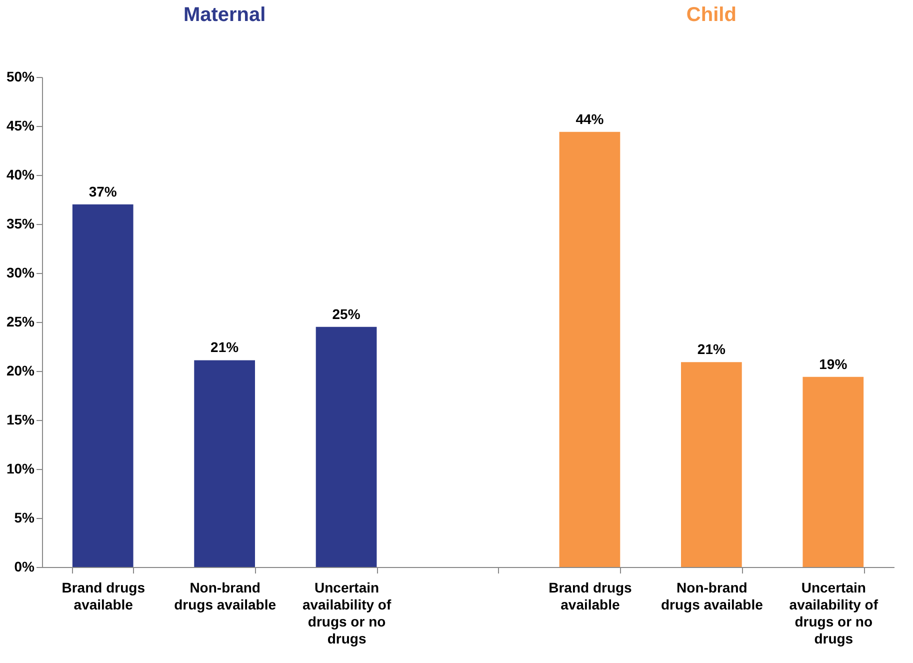  What do you see at coordinates (21, 322) in the screenshot?
I see `y-tick-label: 25%` at bounding box center [21, 322].